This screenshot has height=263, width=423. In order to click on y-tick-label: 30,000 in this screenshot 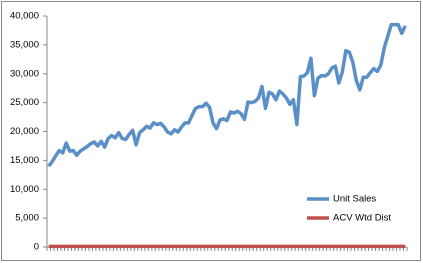, I will do `click(24, 73)`.